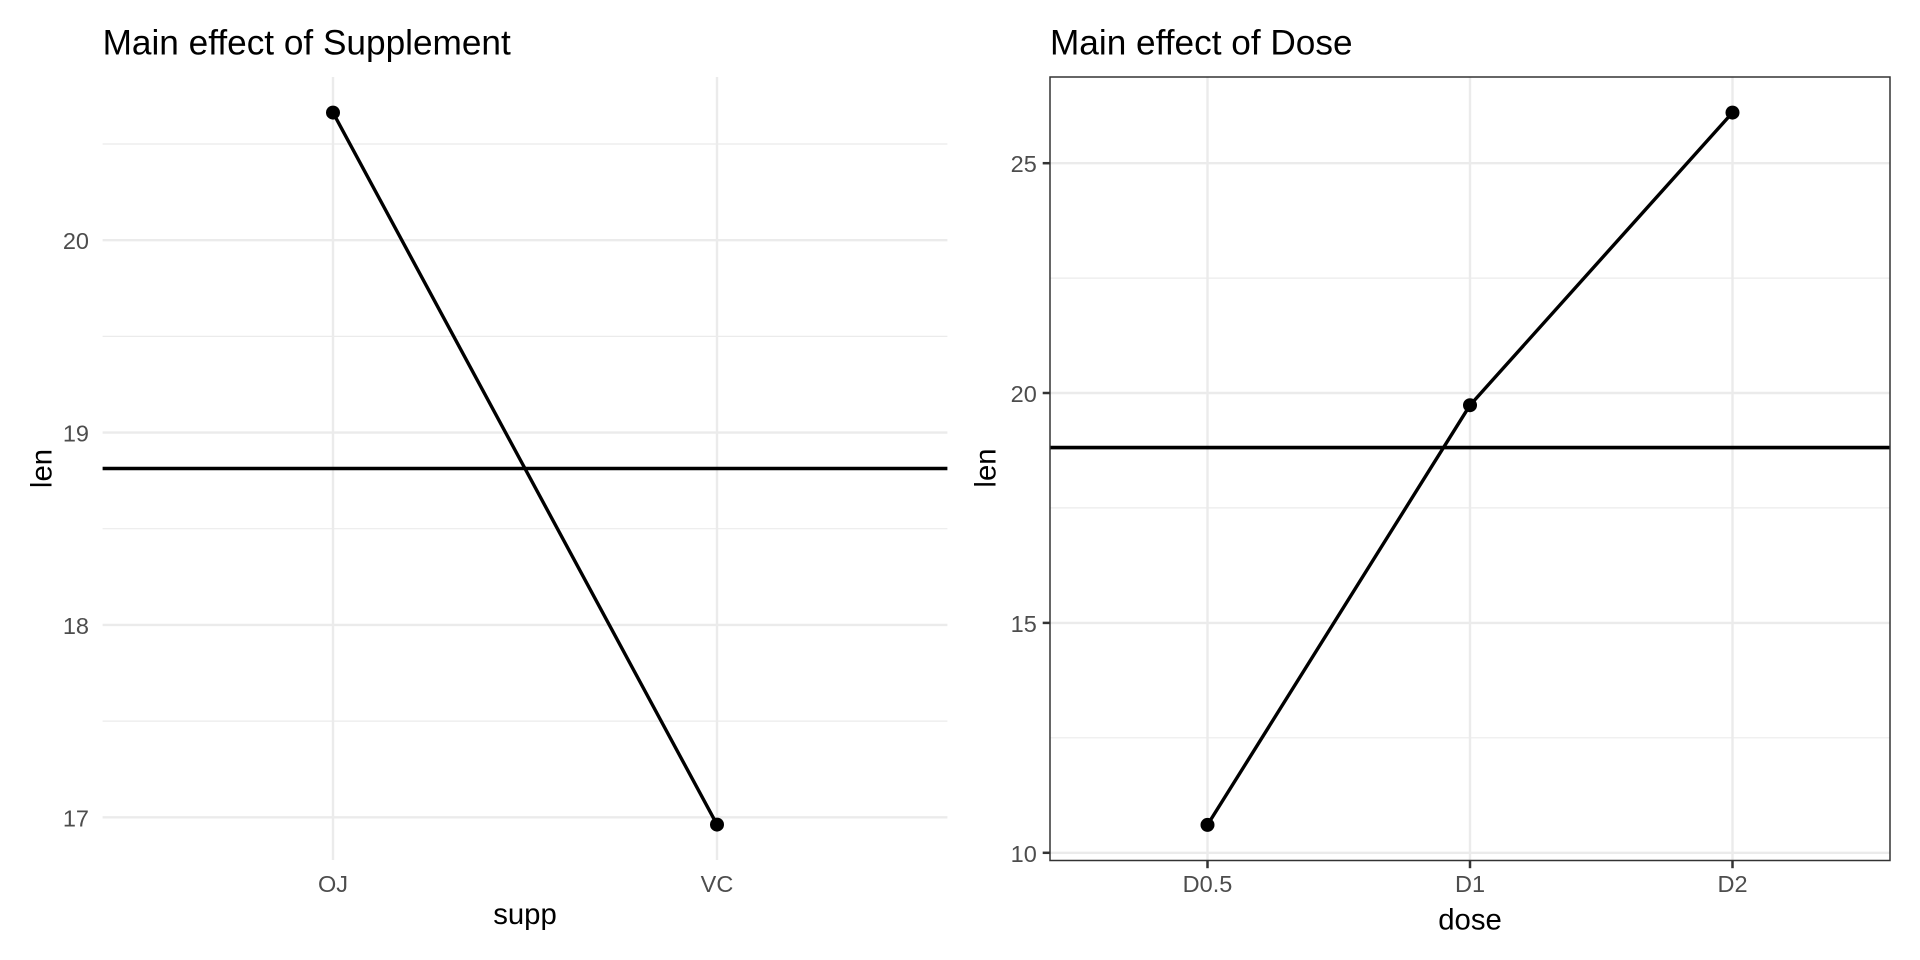 The height and width of the screenshot is (960, 1920). What do you see at coordinates (525, 914) in the screenshot?
I see `svg-text: supp` at bounding box center [525, 914].